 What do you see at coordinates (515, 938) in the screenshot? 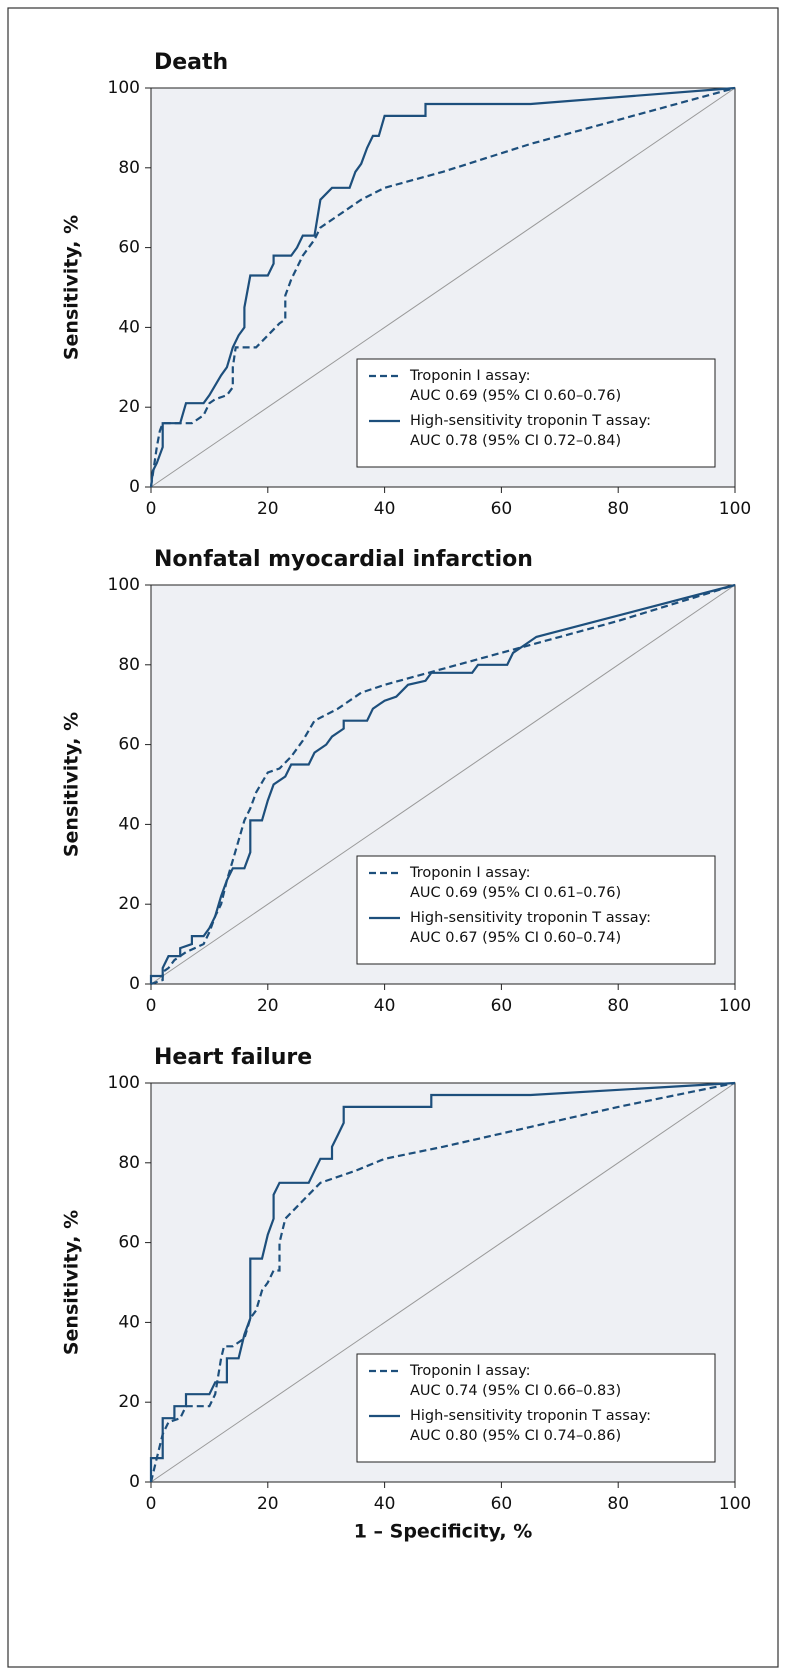
I see `legend-auc: AUC 0.67 (95% CI 0.60–0.74)` at bounding box center [515, 938].